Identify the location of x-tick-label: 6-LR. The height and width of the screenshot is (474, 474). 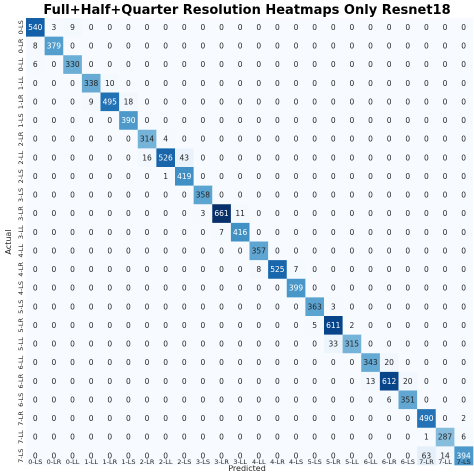
(389, 462).